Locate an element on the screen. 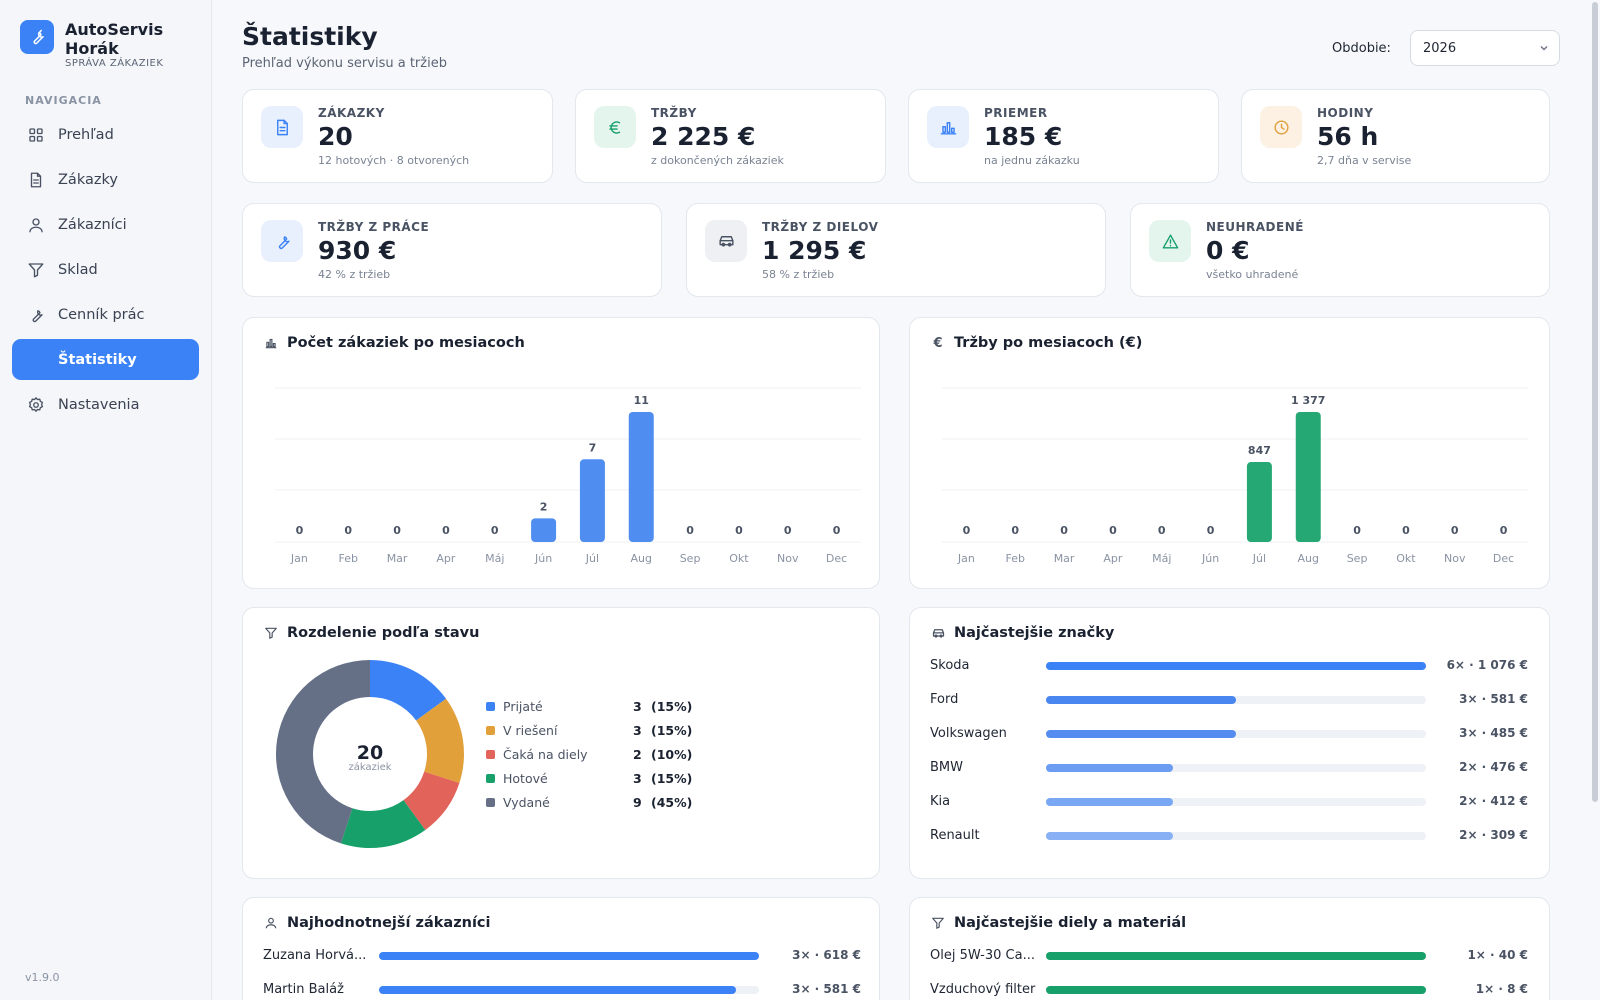  legend-count: 2 is located at coordinates (637, 754).